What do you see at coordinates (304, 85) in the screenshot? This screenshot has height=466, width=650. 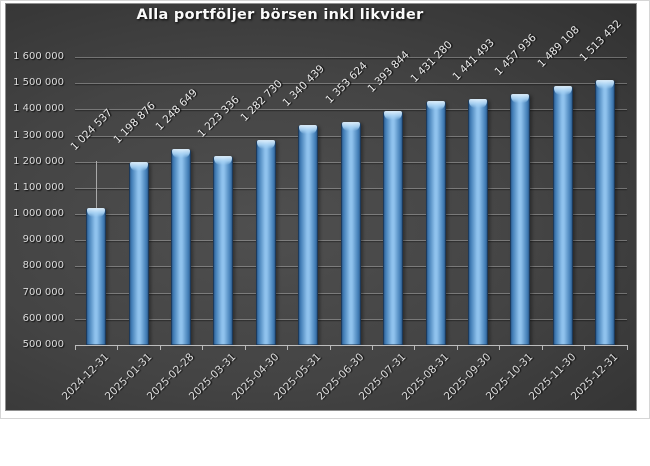 I see `bar-value-label: 1 340 439` at bounding box center [304, 85].